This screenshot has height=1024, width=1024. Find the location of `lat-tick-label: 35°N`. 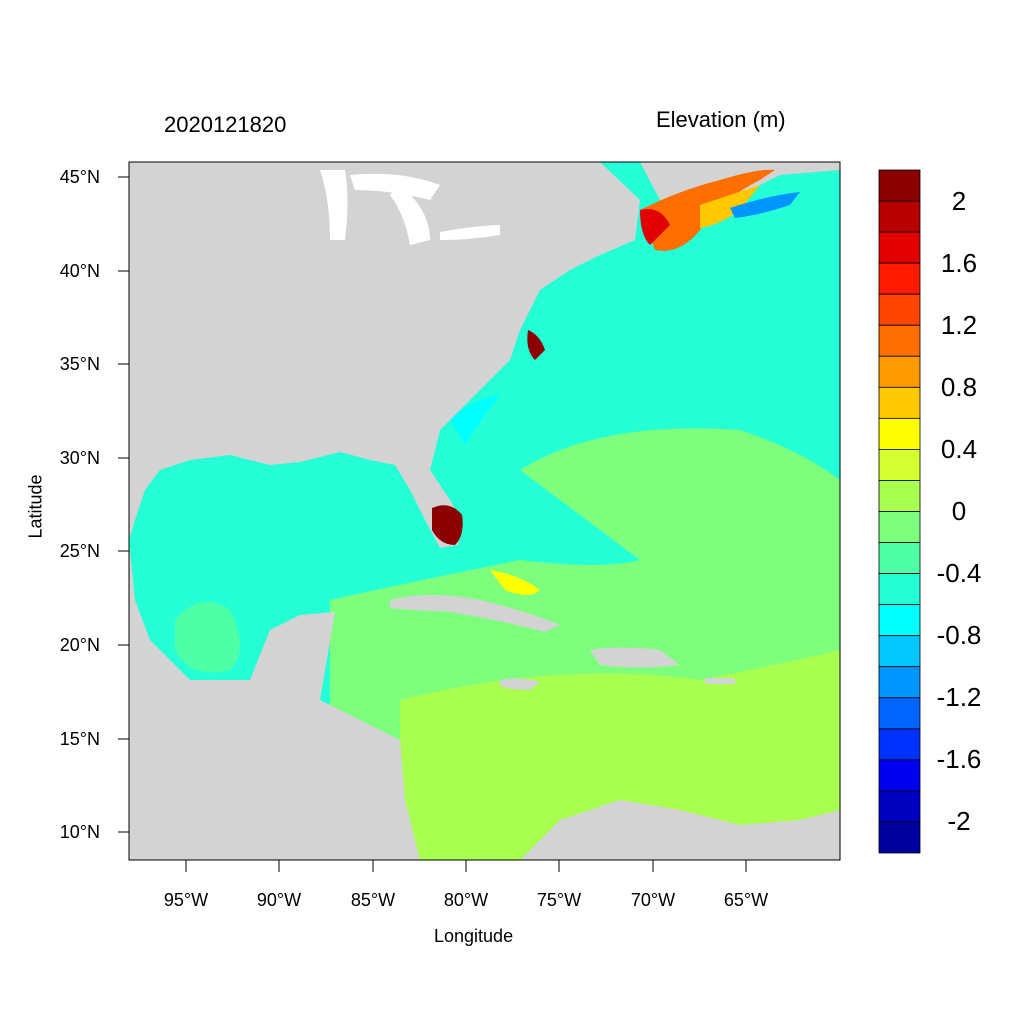

lat-tick-label: 35°N is located at coordinates (79, 364).